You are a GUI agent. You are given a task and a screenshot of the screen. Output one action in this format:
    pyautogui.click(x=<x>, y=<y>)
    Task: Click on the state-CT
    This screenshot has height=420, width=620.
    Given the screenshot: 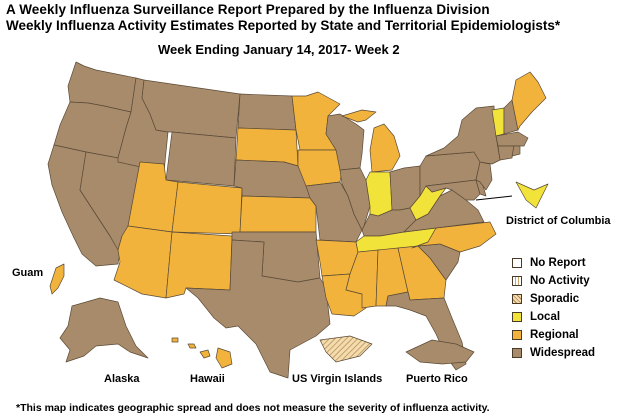 What is the action you would take?
    pyautogui.click(x=506, y=153)
    